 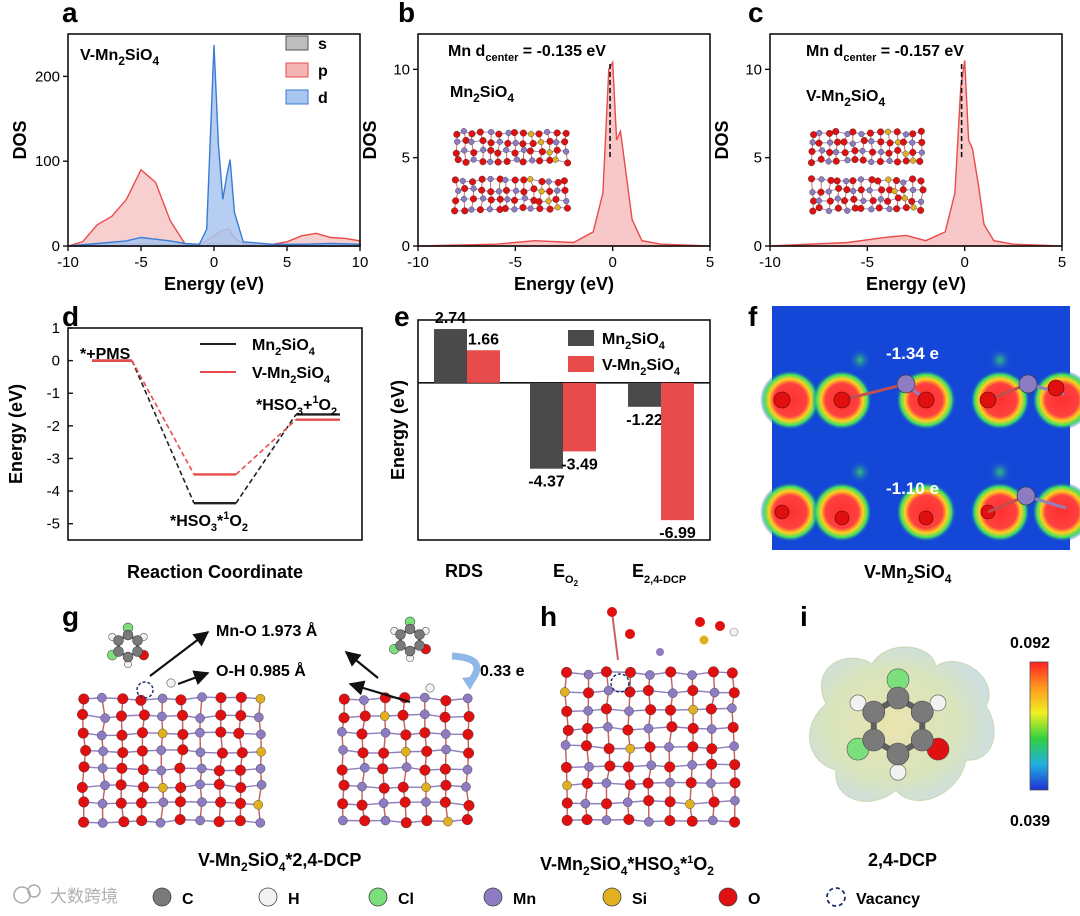 I want to click on panel-b-dcenter: Mn dcenter = -0.135 eV, so click(x=527, y=53).